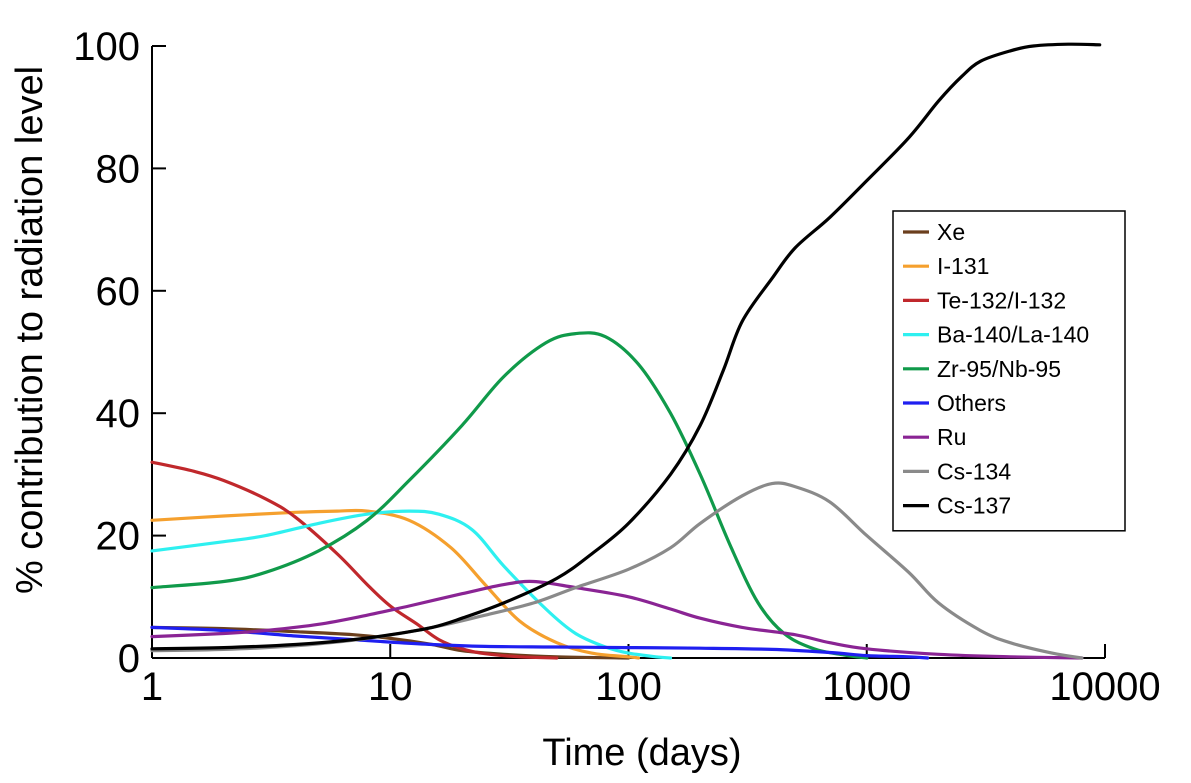 This screenshot has height=783, width=1191. Describe the element at coordinates (974, 506) in the screenshot. I see `legend-label-cs-137: Cs-137` at that location.